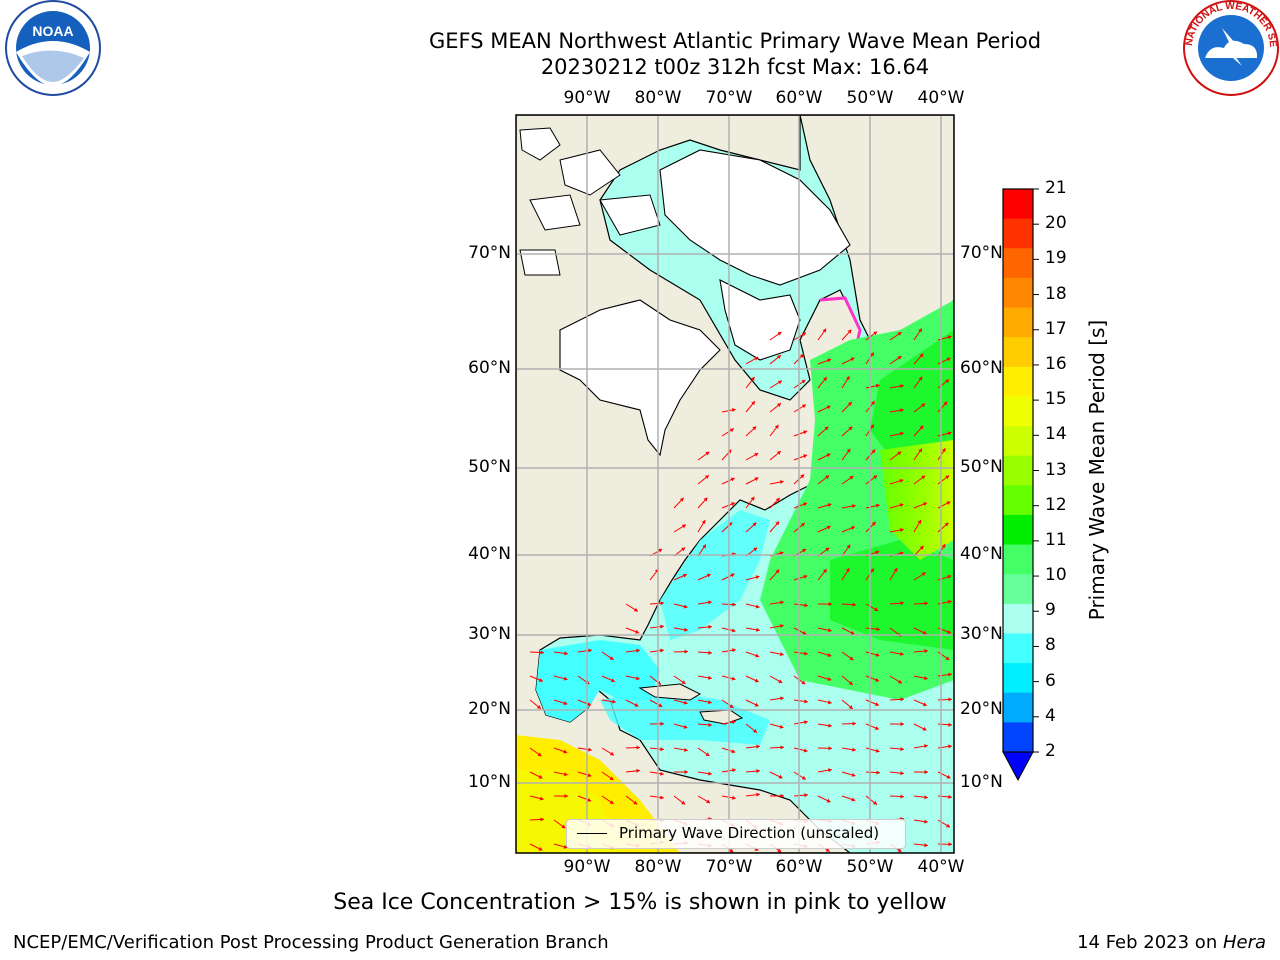  What do you see at coordinates (981, 554) in the screenshot?
I see `lat-tick-right: 40°N` at bounding box center [981, 554].